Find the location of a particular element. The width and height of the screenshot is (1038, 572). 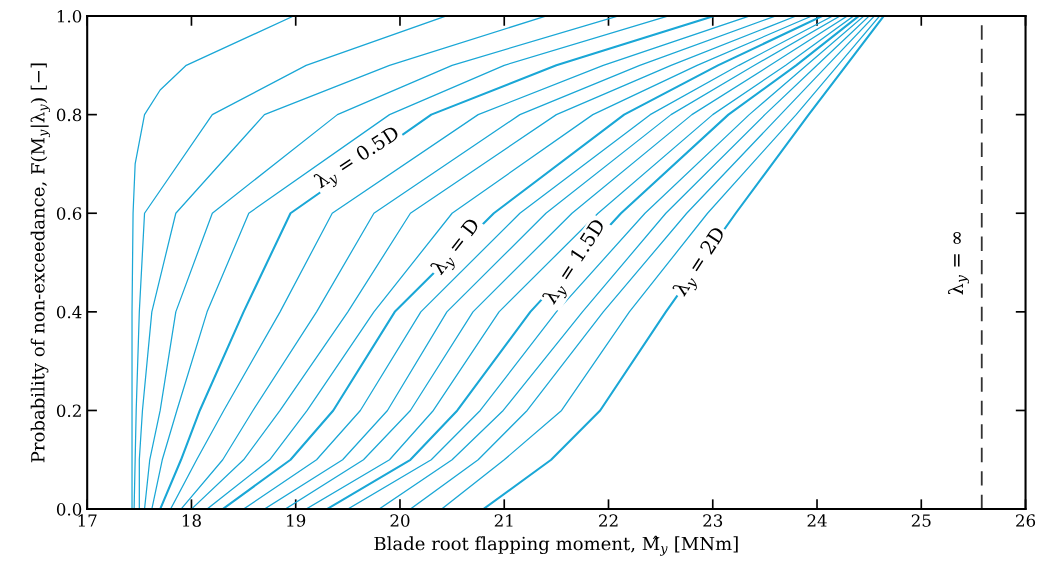

y-tick-label: 0.8 is located at coordinates (69, 115).